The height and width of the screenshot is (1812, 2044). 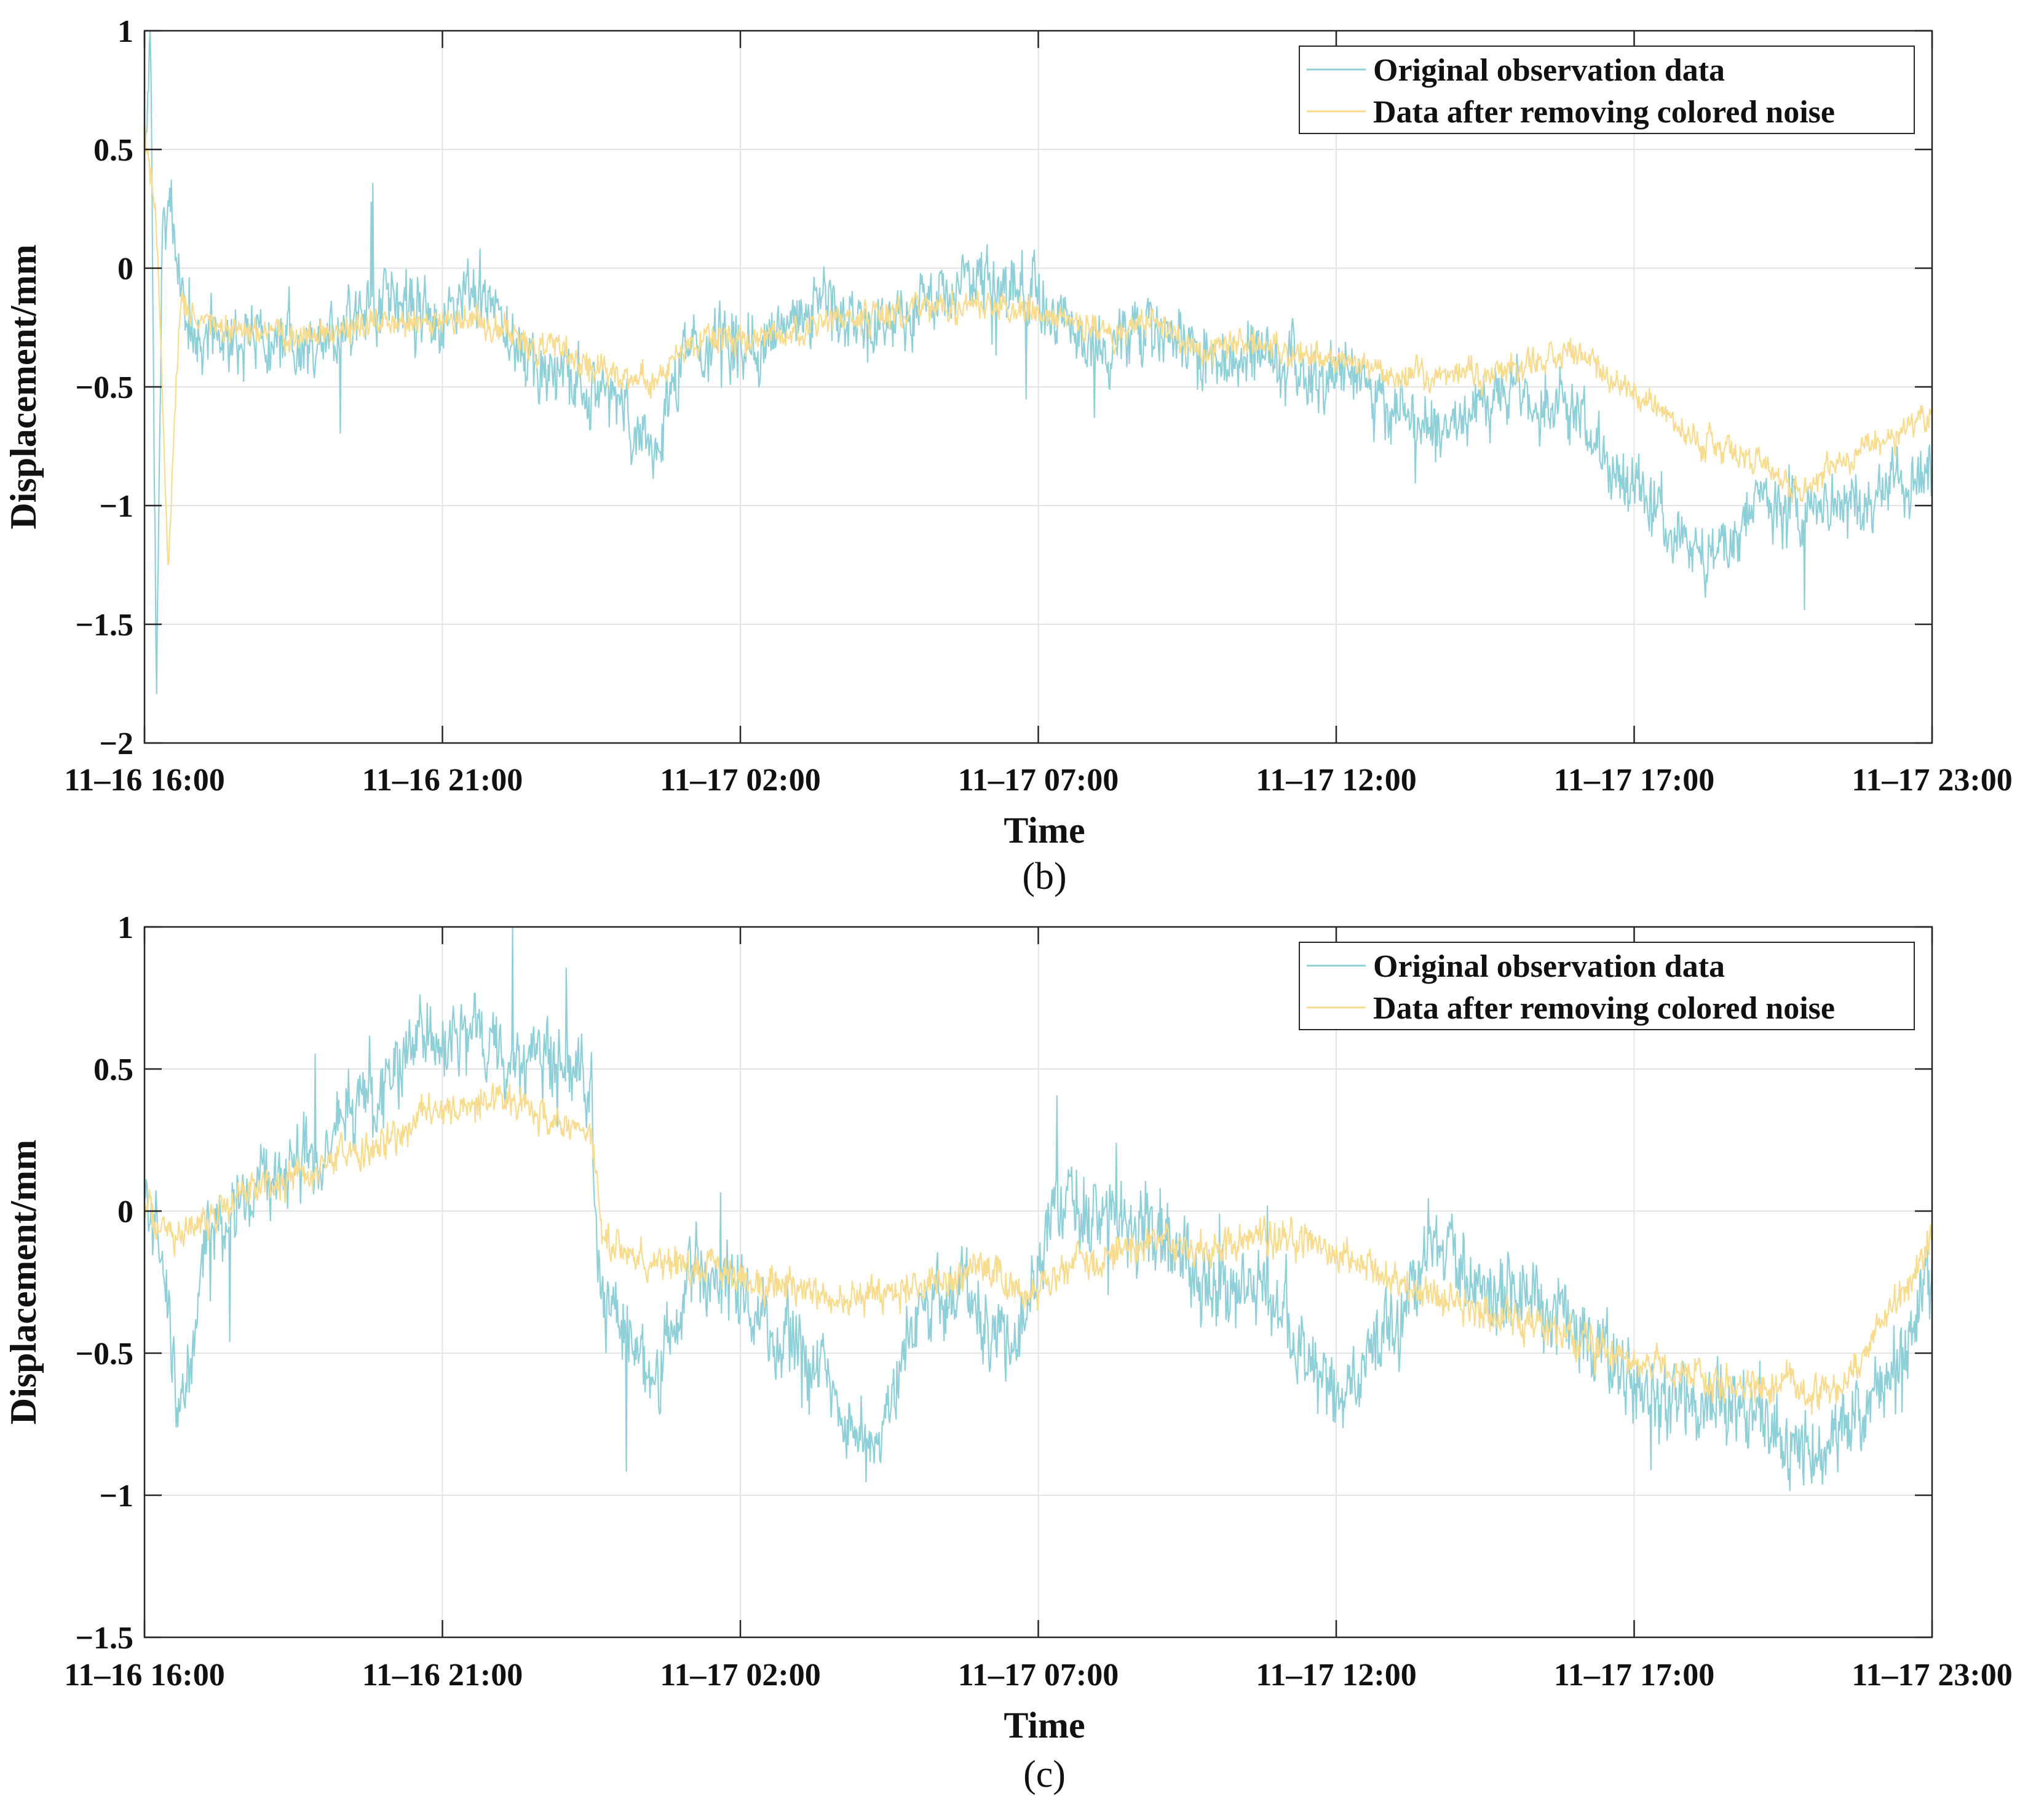 I want to click on panel-label: (b), so click(x=1044, y=876).